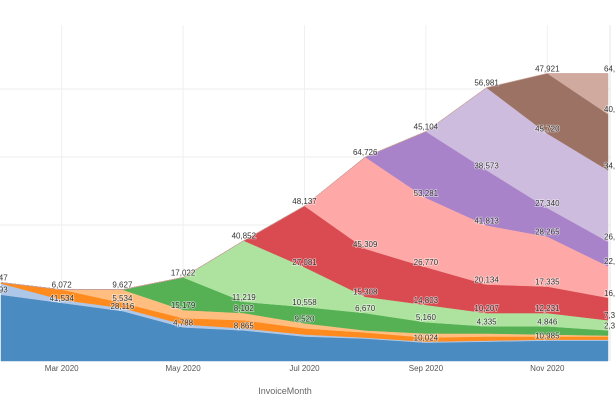  I want to click on data-label: 15,308, so click(365, 292).